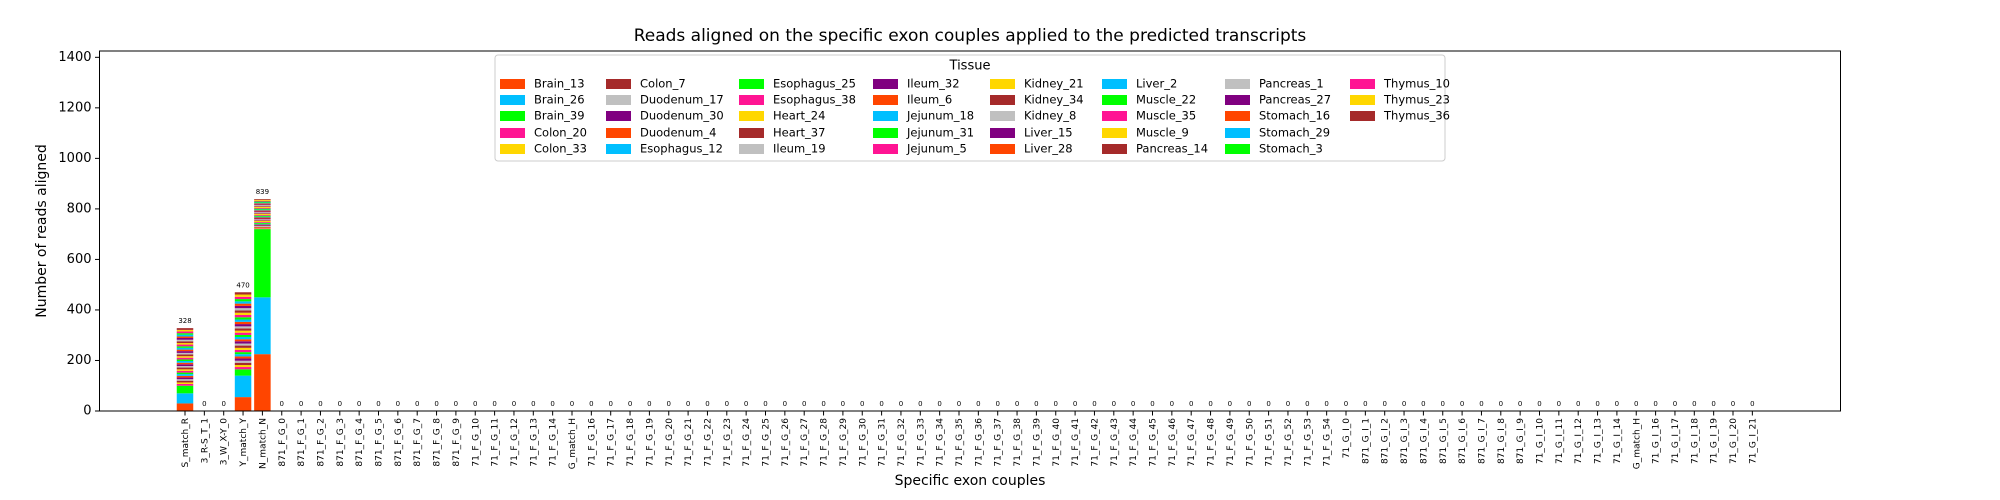 The image size is (2000, 500). What do you see at coordinates (1424, 441) in the screenshot?
I see `x-tick-label: 871_G_I_4` at bounding box center [1424, 441].